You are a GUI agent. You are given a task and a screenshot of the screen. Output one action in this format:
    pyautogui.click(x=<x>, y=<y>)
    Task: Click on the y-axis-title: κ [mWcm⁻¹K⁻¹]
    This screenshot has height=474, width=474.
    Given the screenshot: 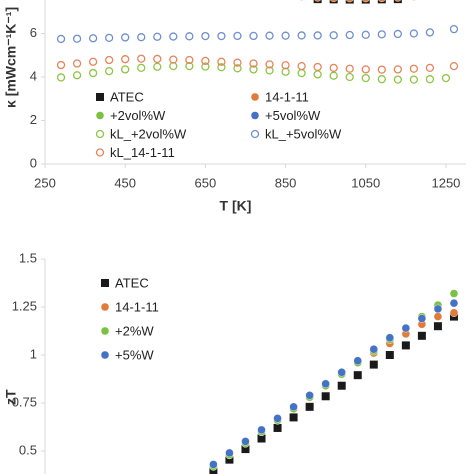 What is the action you would take?
    pyautogui.click(x=11, y=57)
    